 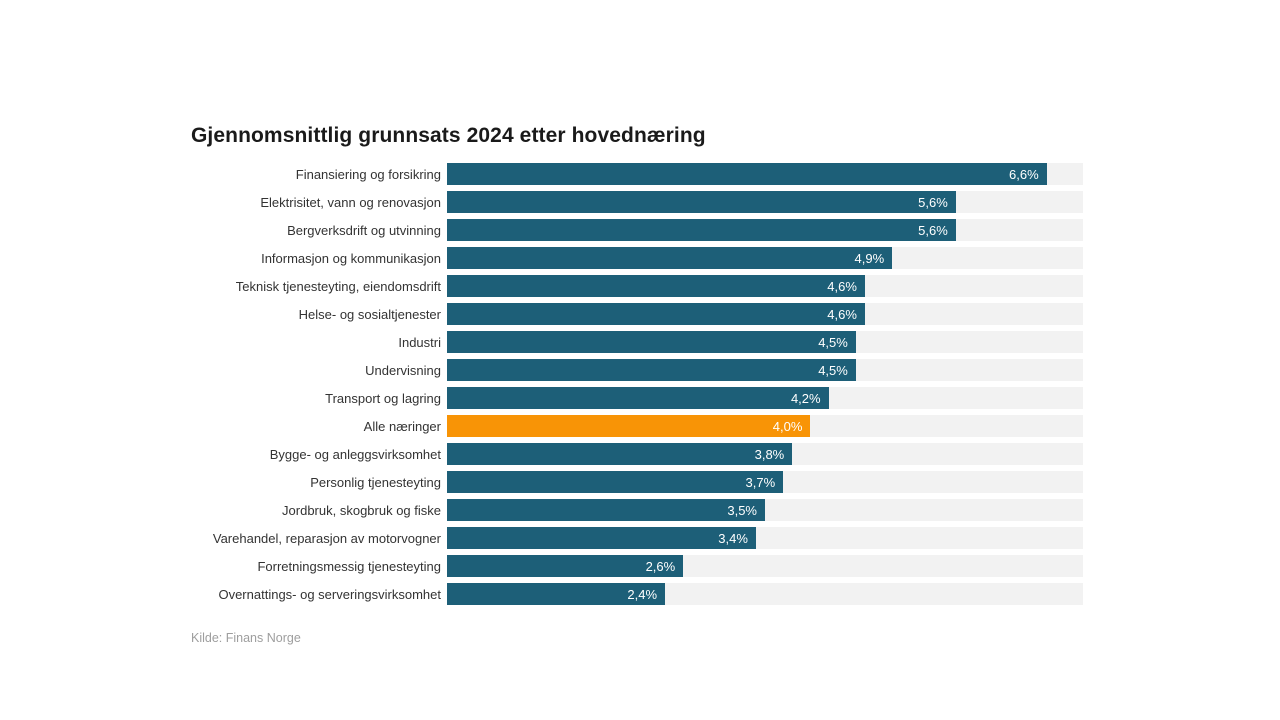 I want to click on bar-track: 3,4%, so click(x=765, y=538).